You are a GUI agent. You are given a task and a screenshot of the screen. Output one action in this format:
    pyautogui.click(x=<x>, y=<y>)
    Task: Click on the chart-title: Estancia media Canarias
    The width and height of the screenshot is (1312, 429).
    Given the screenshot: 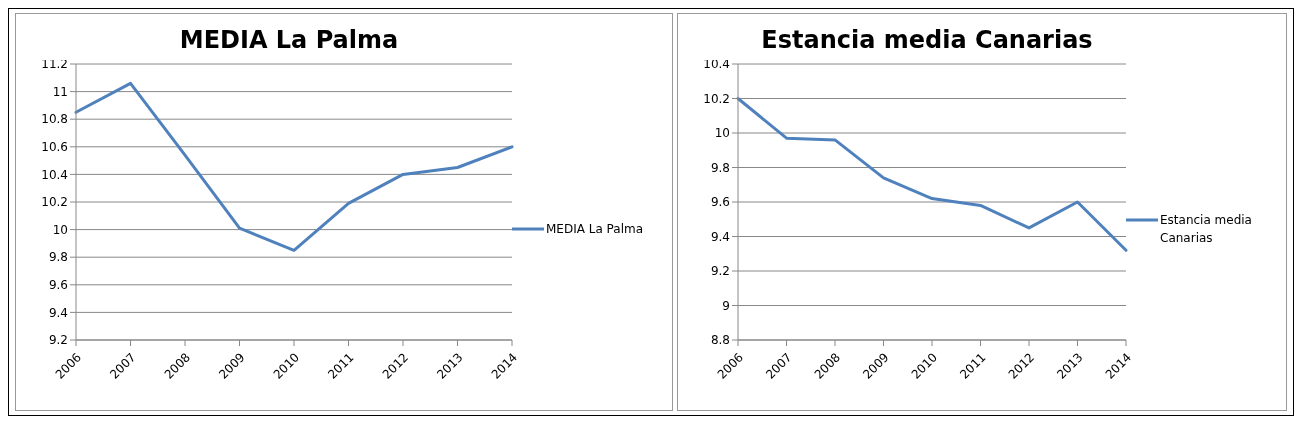 What is the action you would take?
    pyautogui.click(x=927, y=40)
    